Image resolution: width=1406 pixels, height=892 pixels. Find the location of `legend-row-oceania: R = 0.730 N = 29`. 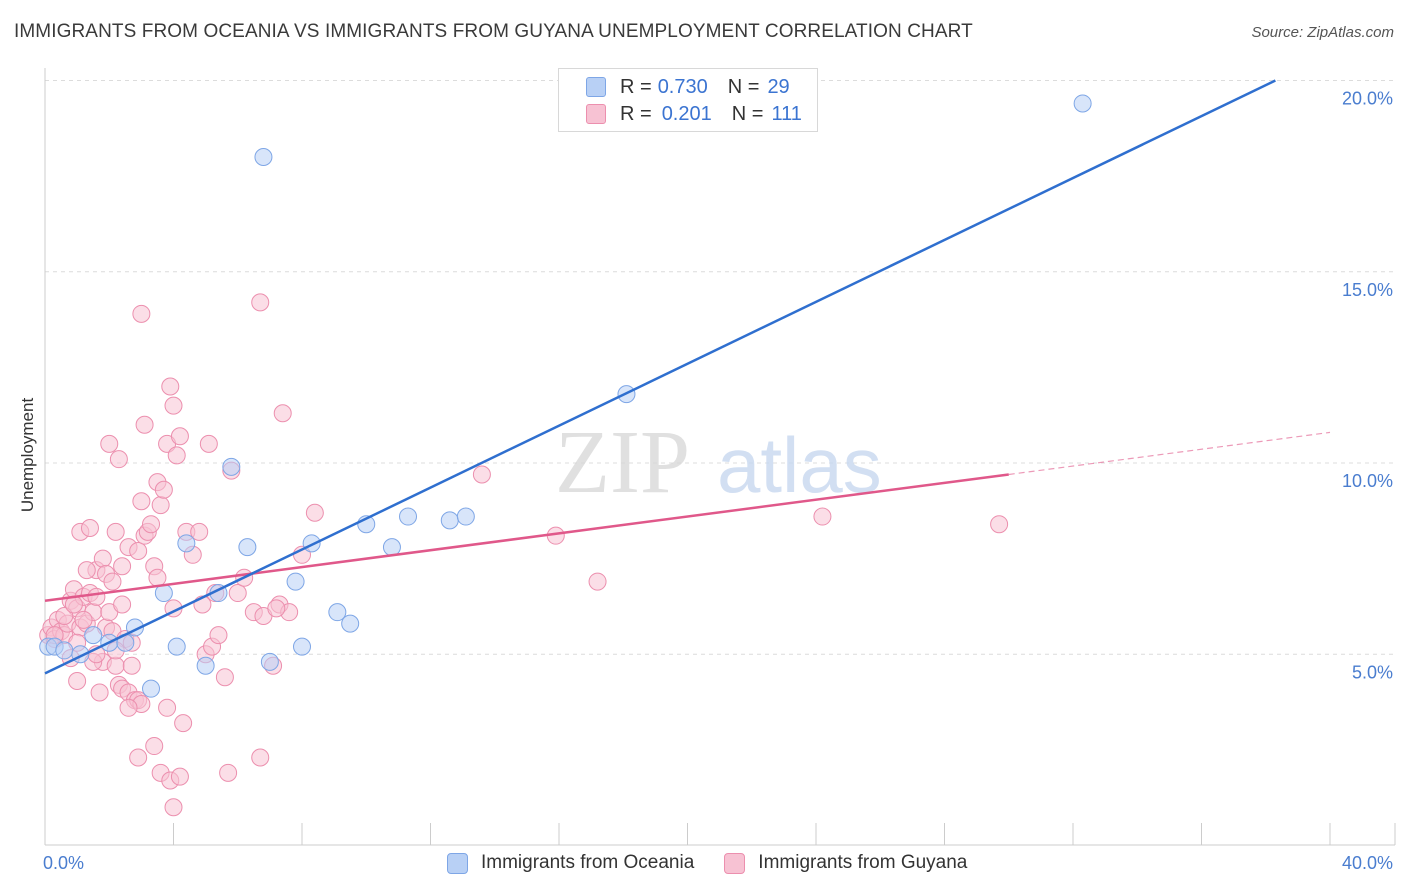

legend-row-oceania: R = 0.730 N = 29 is located at coordinates (674, 87).